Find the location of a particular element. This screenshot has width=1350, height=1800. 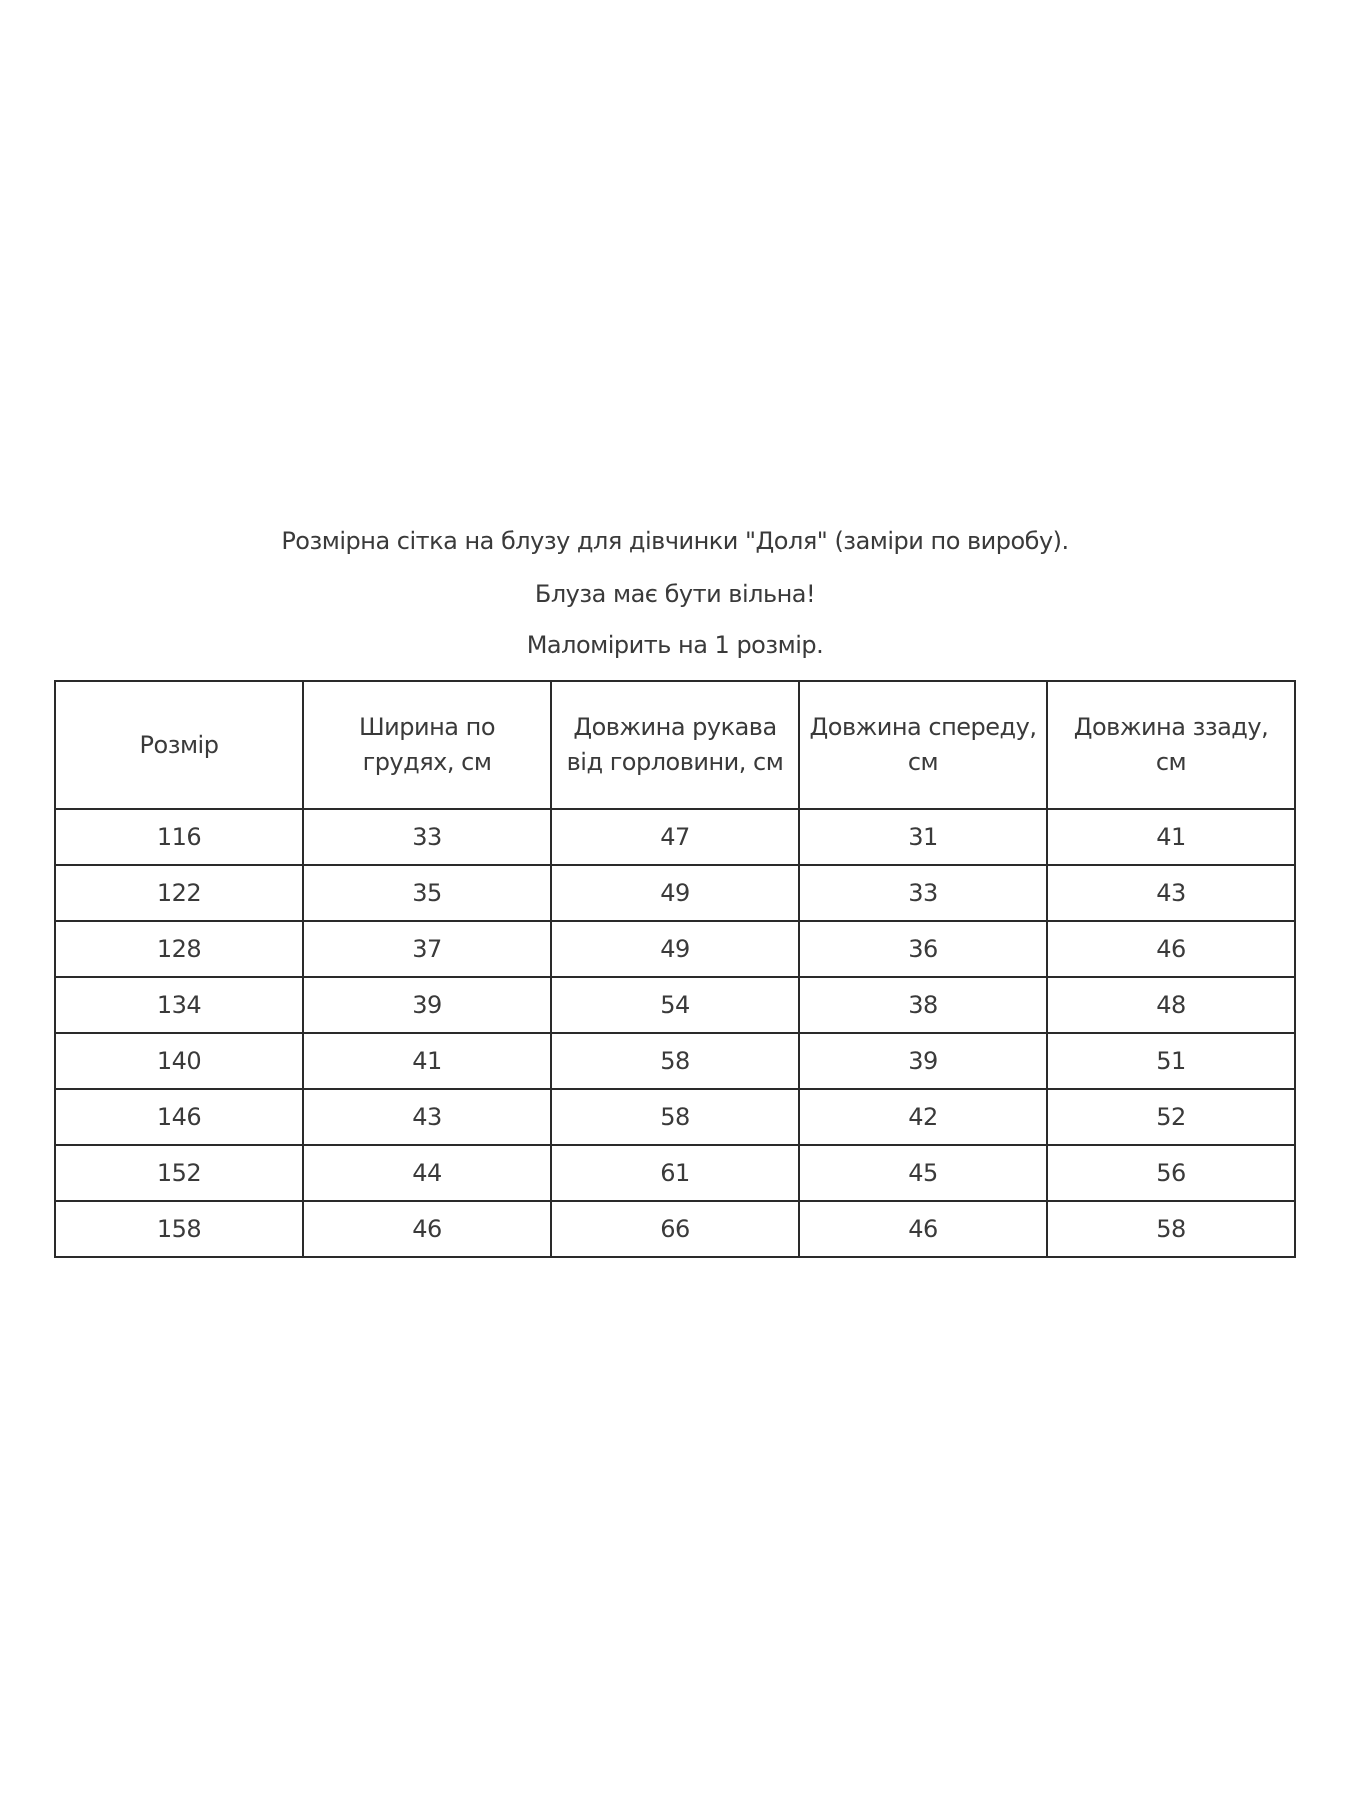

table-cell: 61 is located at coordinates (675, 1173).